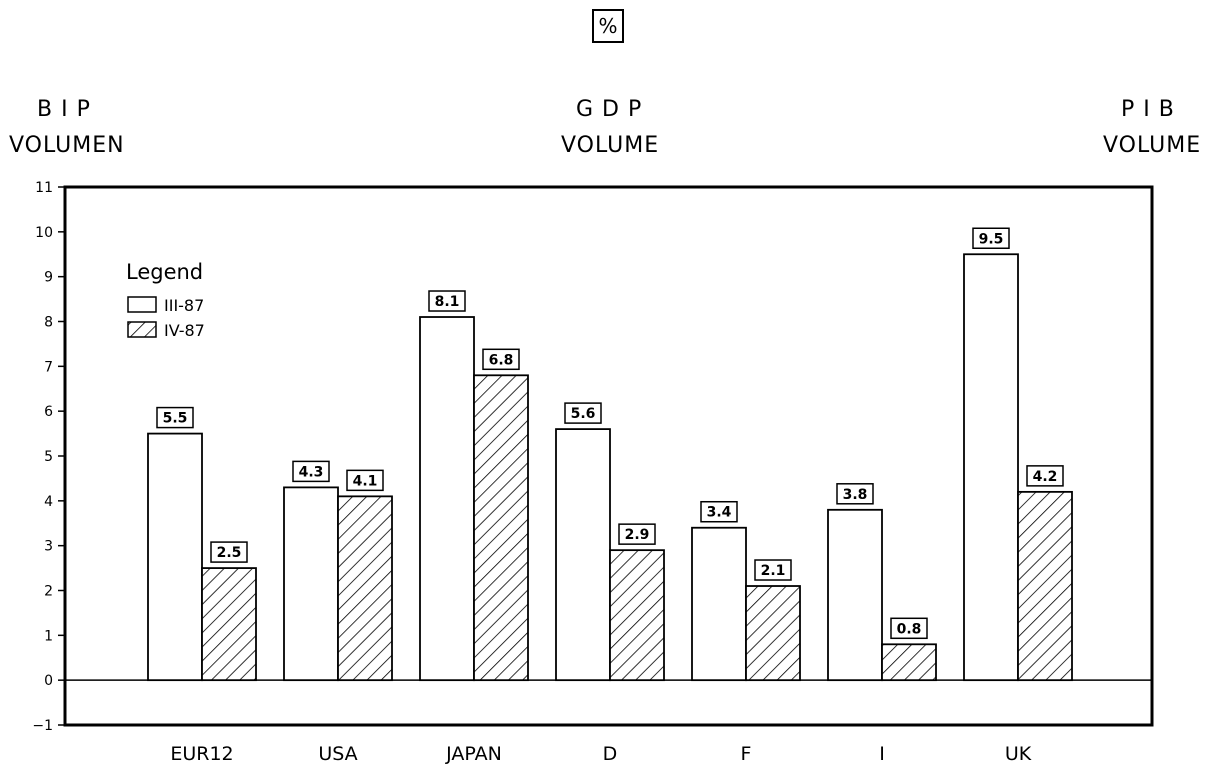 Image resolution: width=1208 pixels, height=769 pixels. I want to click on data-label: 3.4, so click(719, 513).